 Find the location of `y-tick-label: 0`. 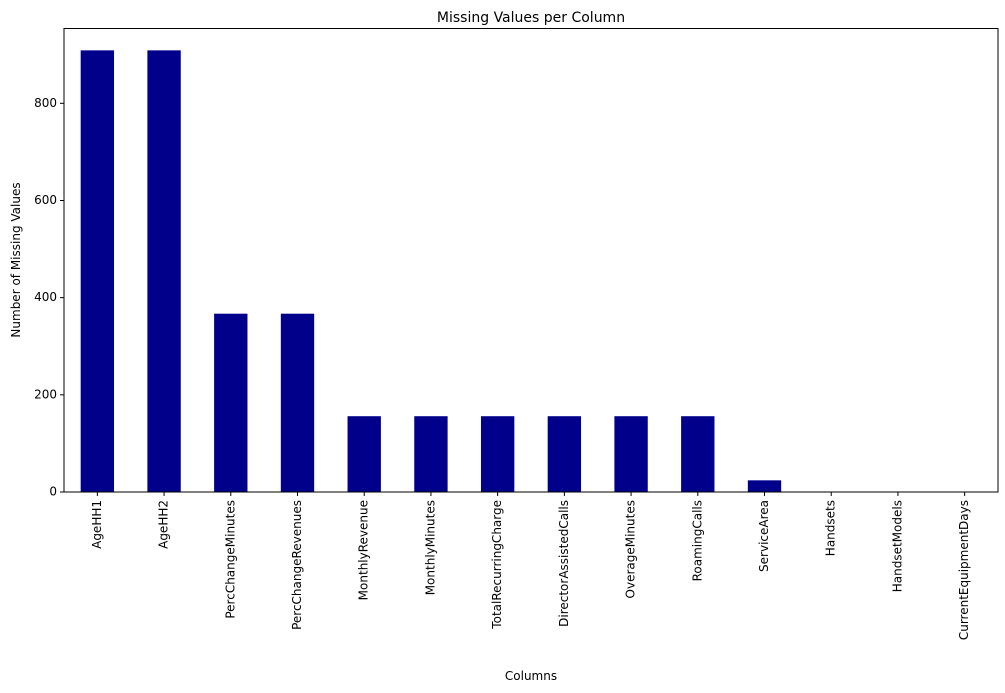

y-tick-label: 0 is located at coordinates (53, 492).